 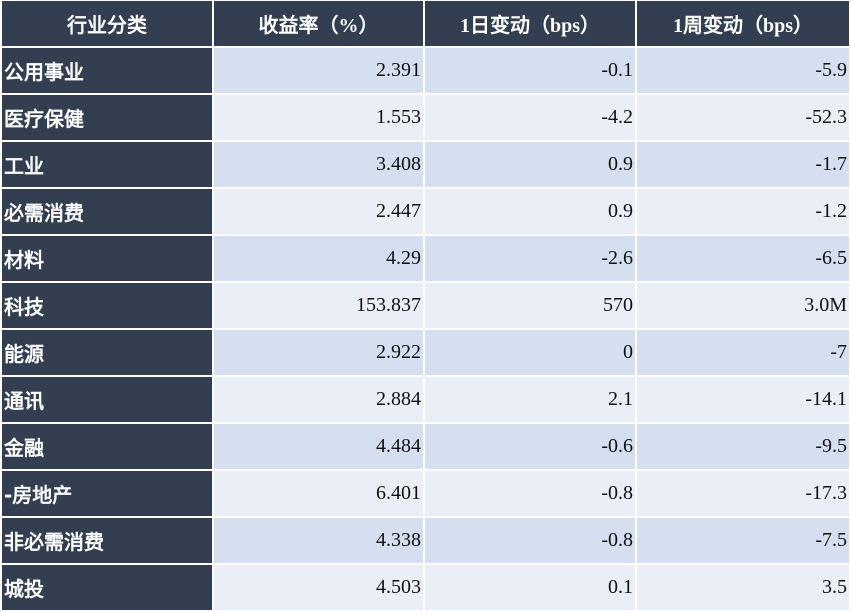 I want to click on value-cell: -5.9, so click(x=743, y=70).